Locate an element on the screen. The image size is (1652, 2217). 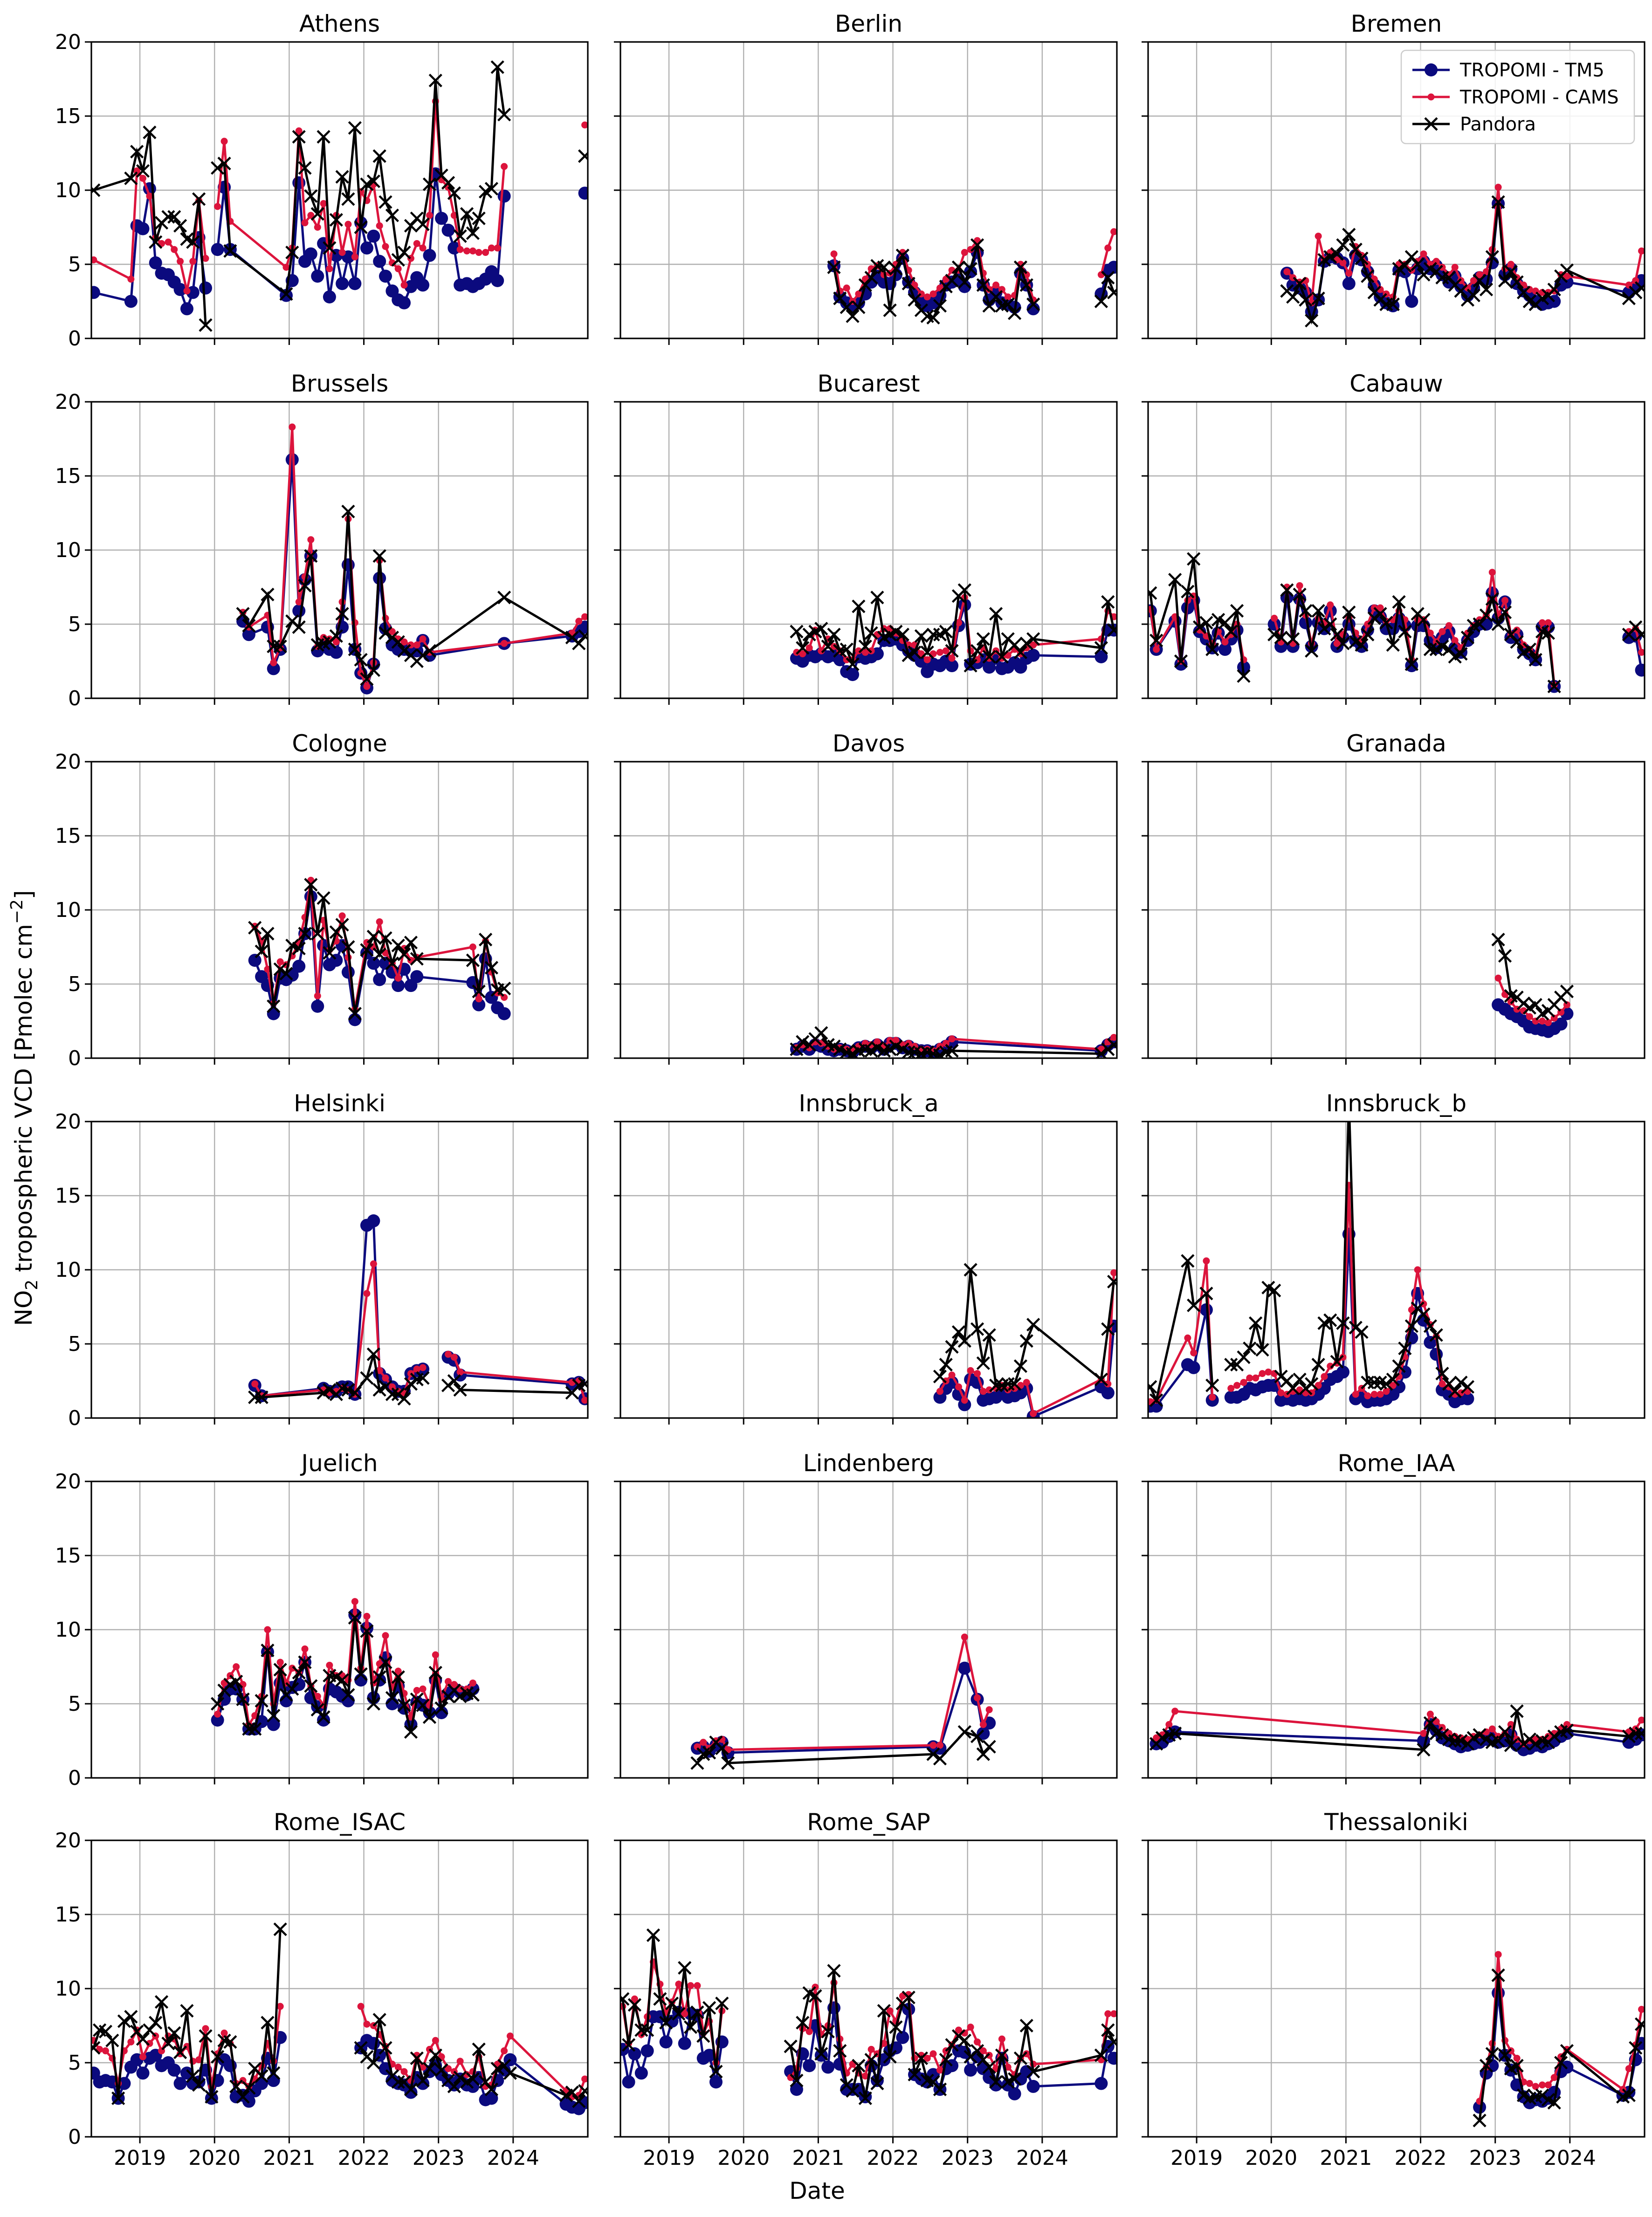
x-tick-label: 2019 is located at coordinates (1196, 2158).